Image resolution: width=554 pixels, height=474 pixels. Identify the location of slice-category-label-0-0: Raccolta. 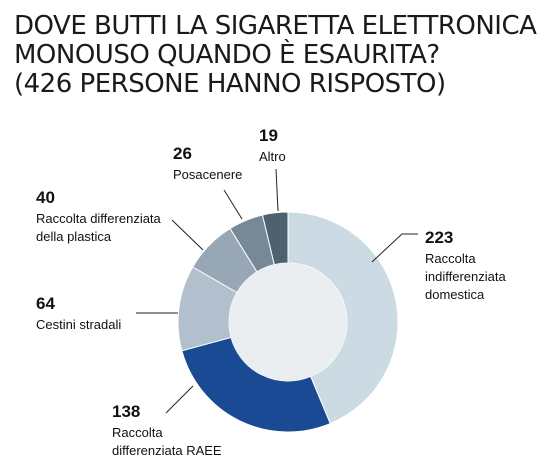
(450, 258).